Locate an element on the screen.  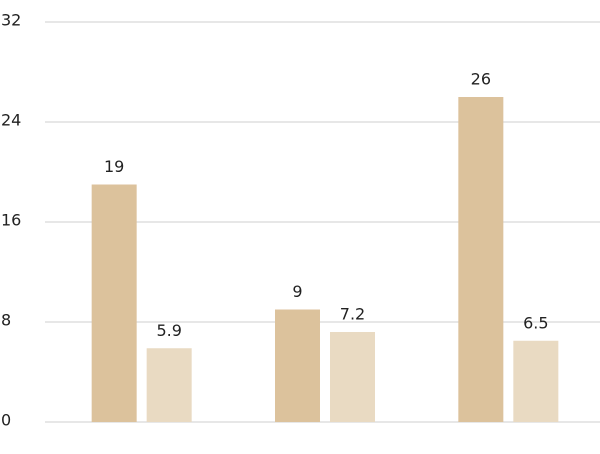
y-tick-label: 16 is located at coordinates (11, 220).